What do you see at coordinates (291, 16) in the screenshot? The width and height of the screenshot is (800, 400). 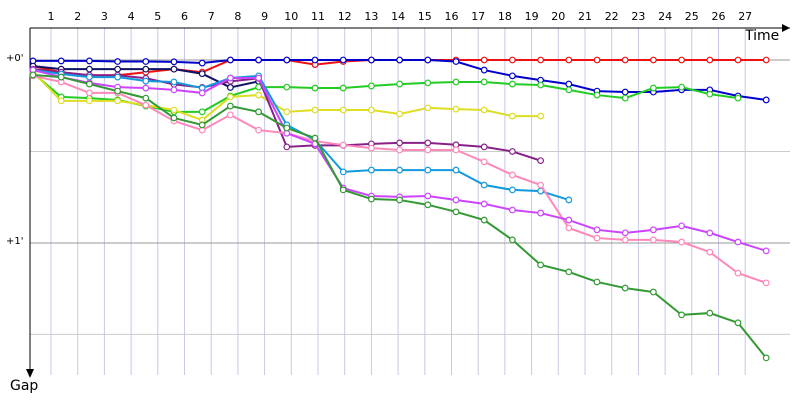 I see `x-tick-label: 10` at bounding box center [291, 16].